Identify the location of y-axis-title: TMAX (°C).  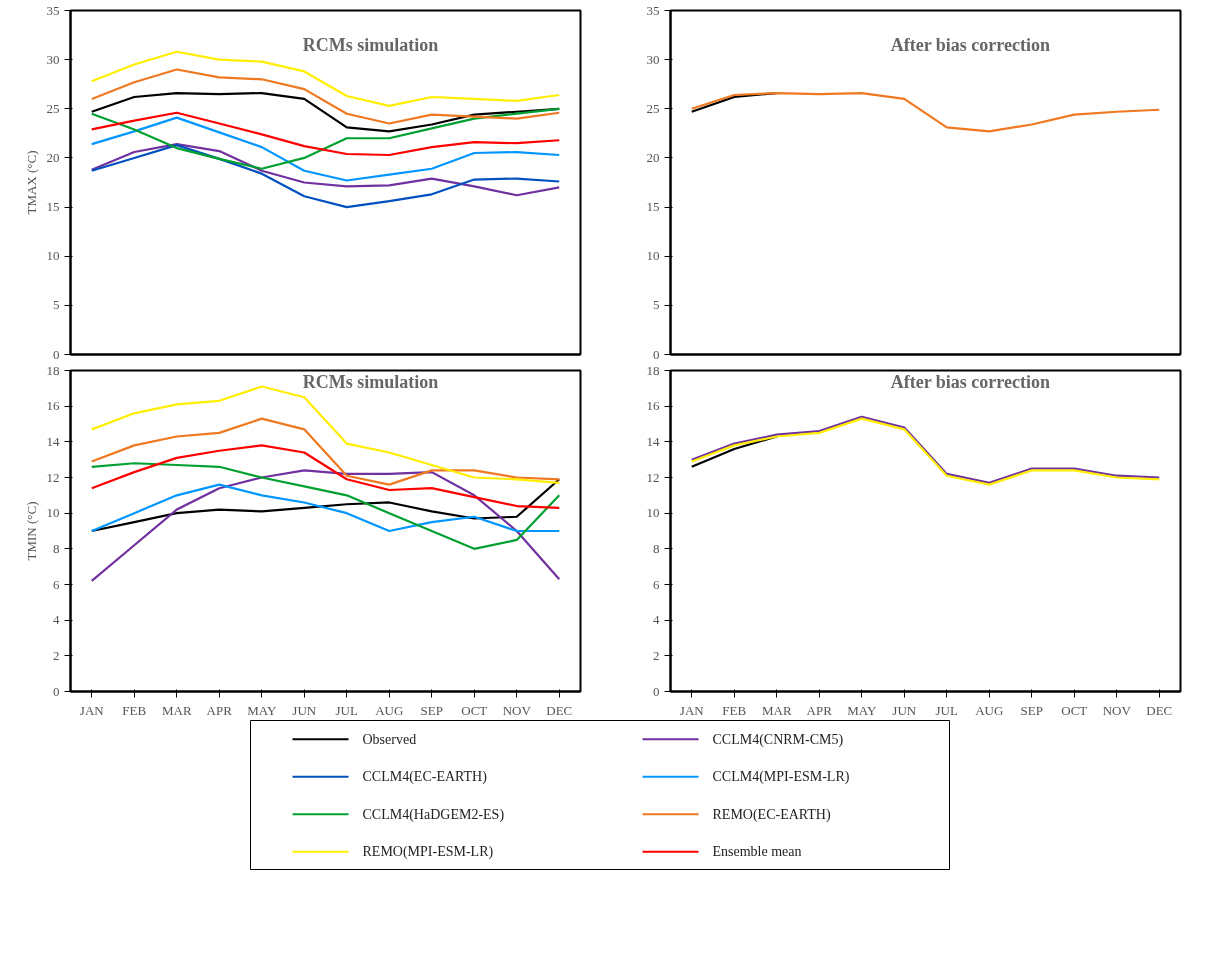
(31, 182).